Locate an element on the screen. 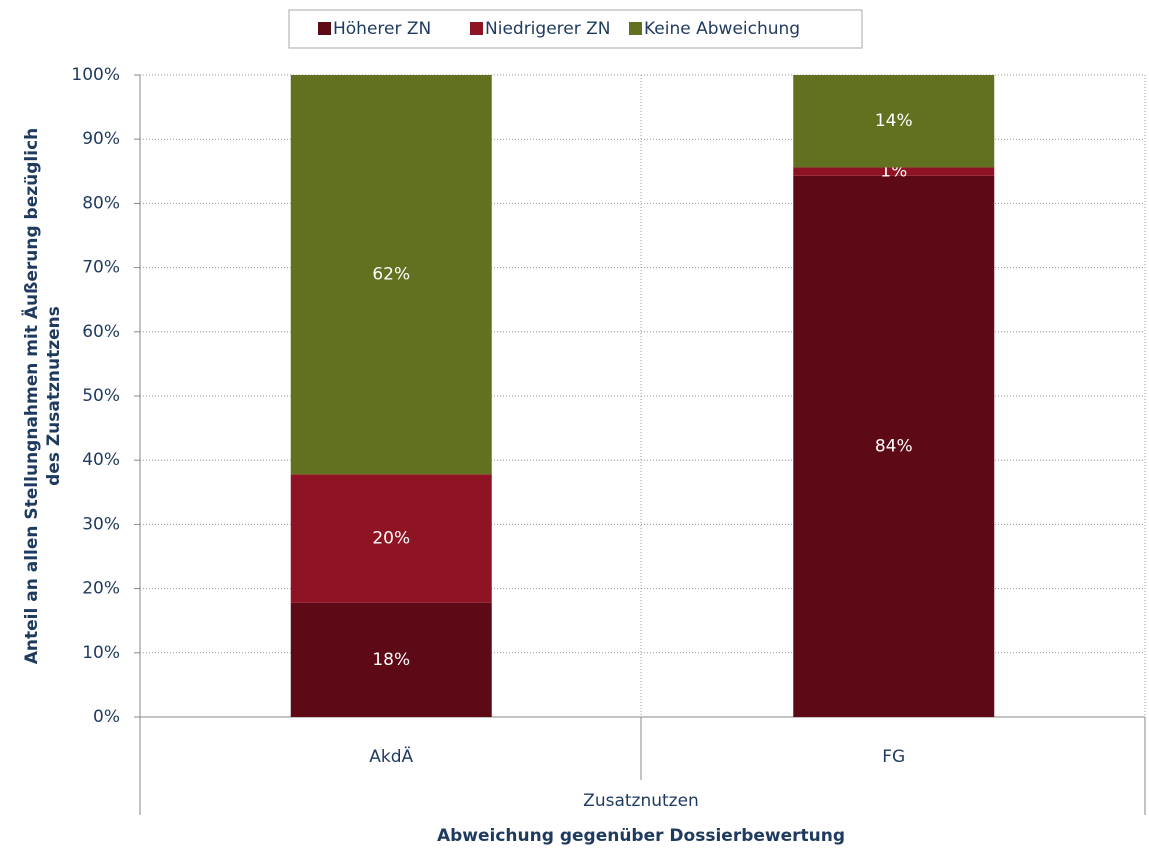  data-label: 62% is located at coordinates (391, 275).